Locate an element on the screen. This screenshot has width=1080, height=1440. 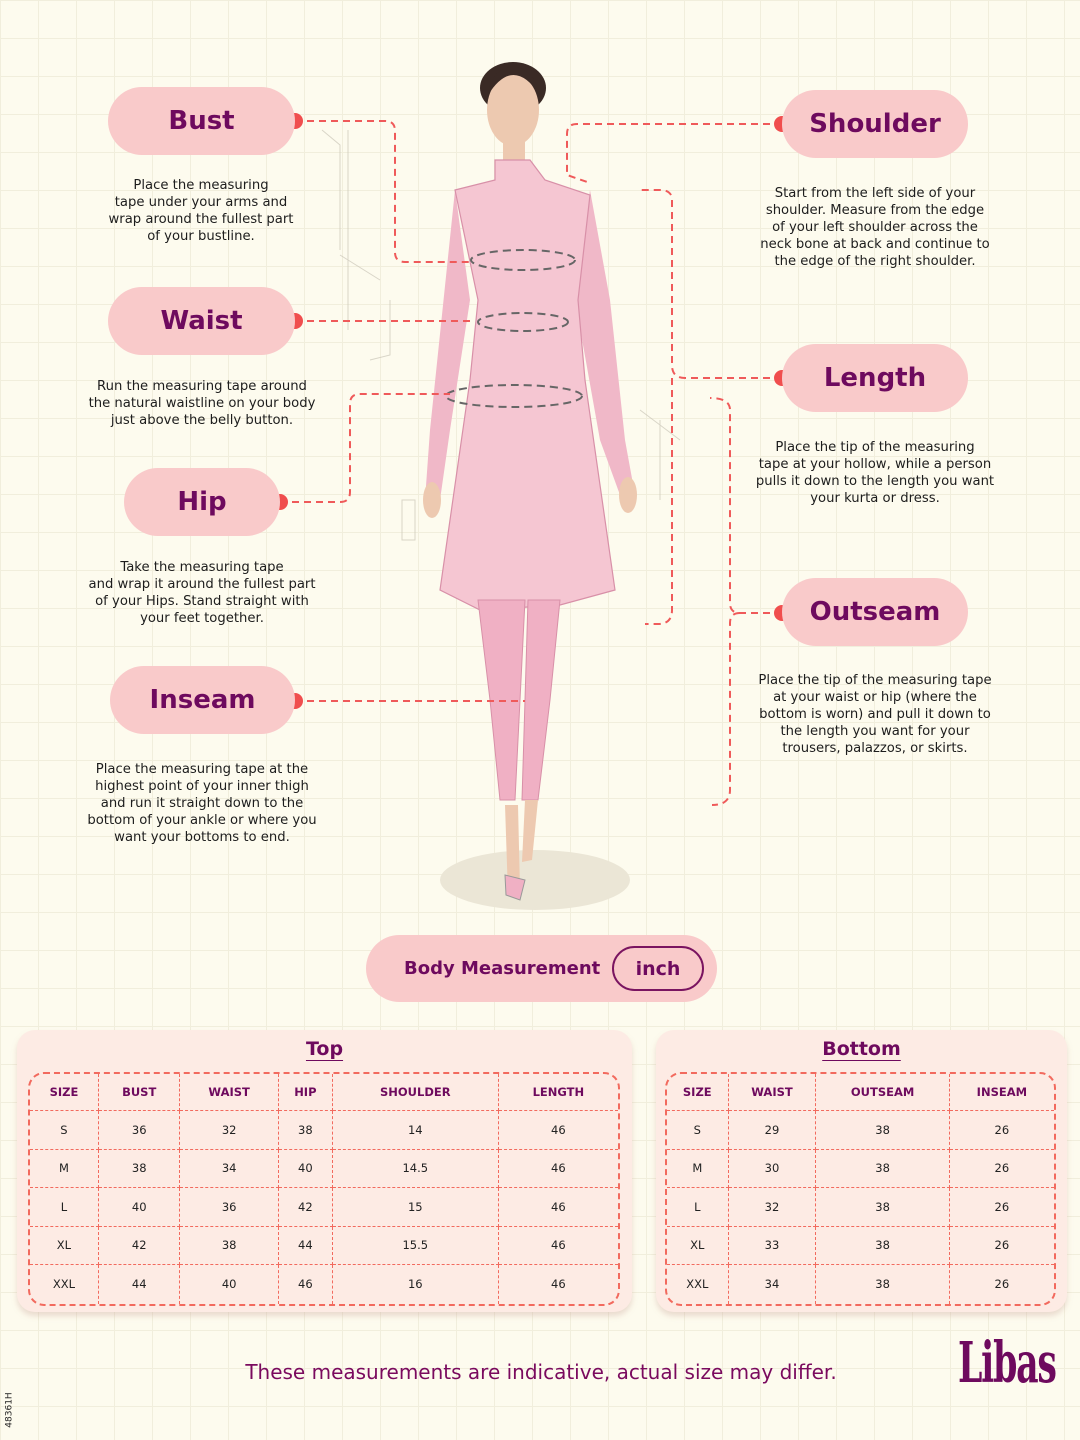
product-code: 48361H is located at coordinates (9, 1410).